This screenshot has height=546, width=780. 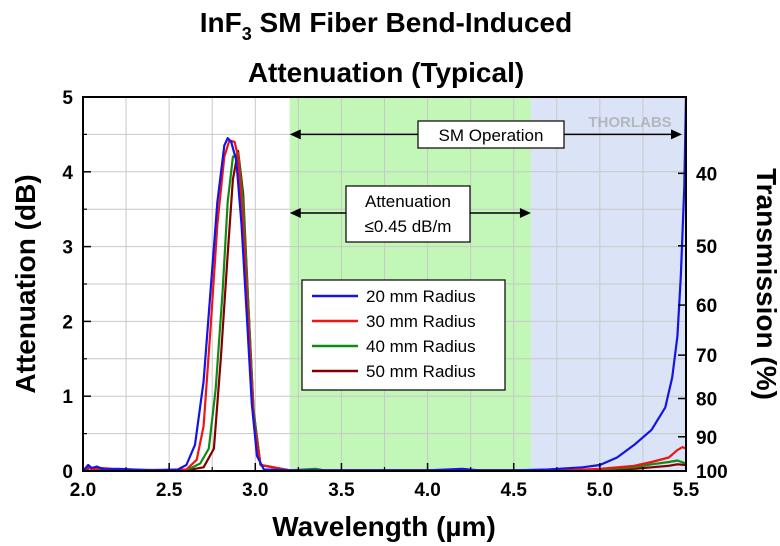 What do you see at coordinates (706, 306) in the screenshot?
I see `y2-tick-label: 60` at bounding box center [706, 306].